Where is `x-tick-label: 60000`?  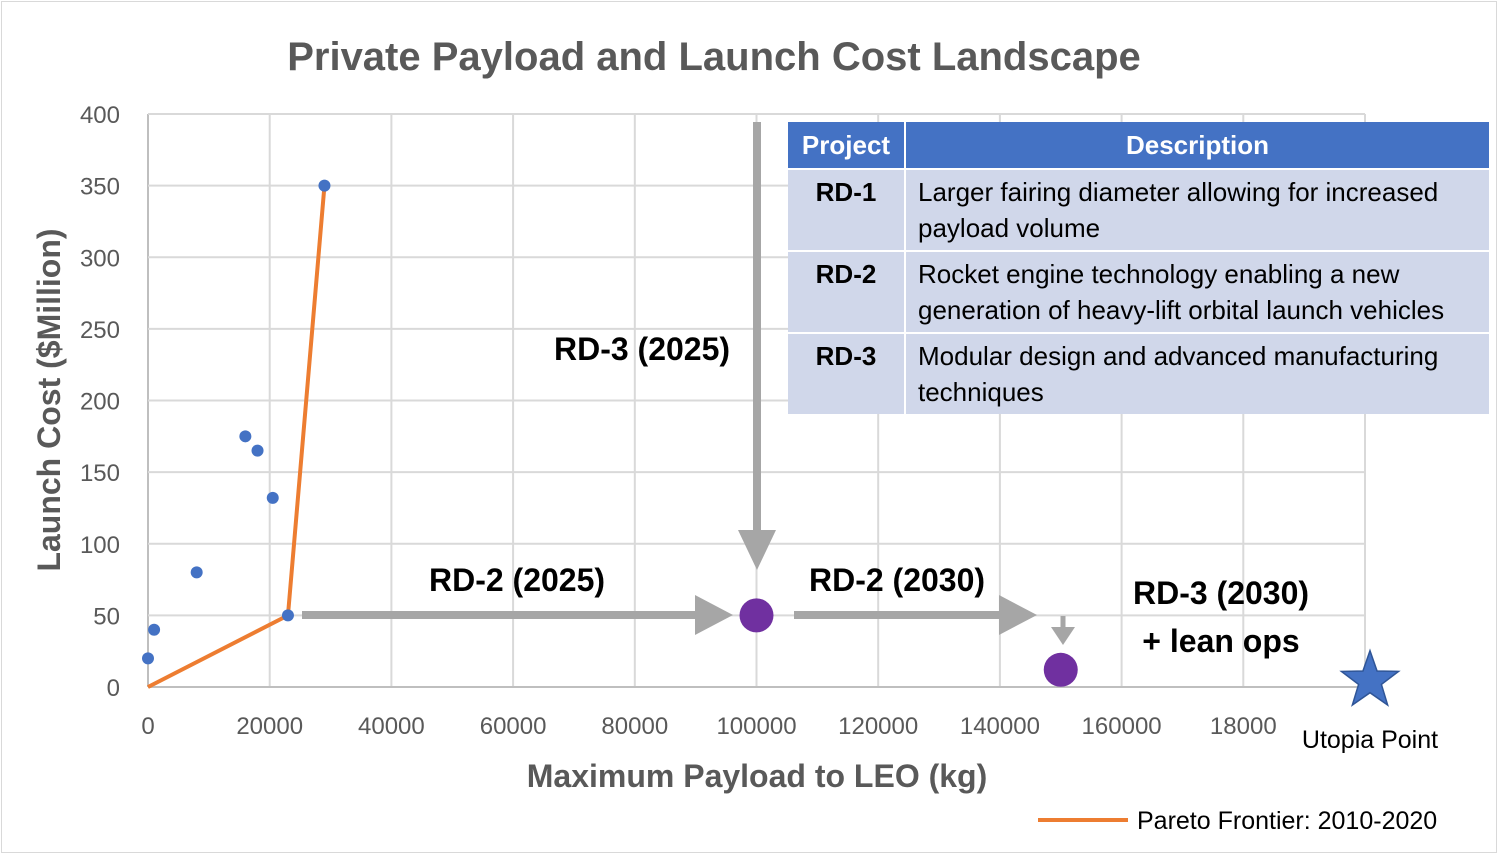 x-tick-label: 60000 is located at coordinates (513, 726).